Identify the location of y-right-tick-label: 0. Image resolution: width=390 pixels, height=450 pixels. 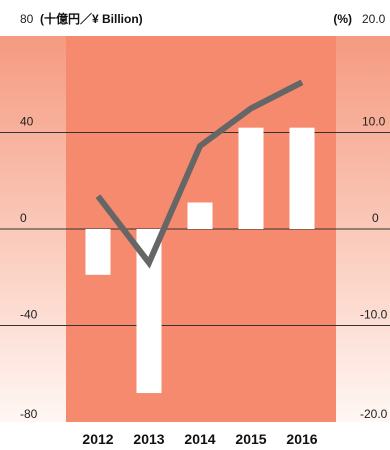
(375, 218).